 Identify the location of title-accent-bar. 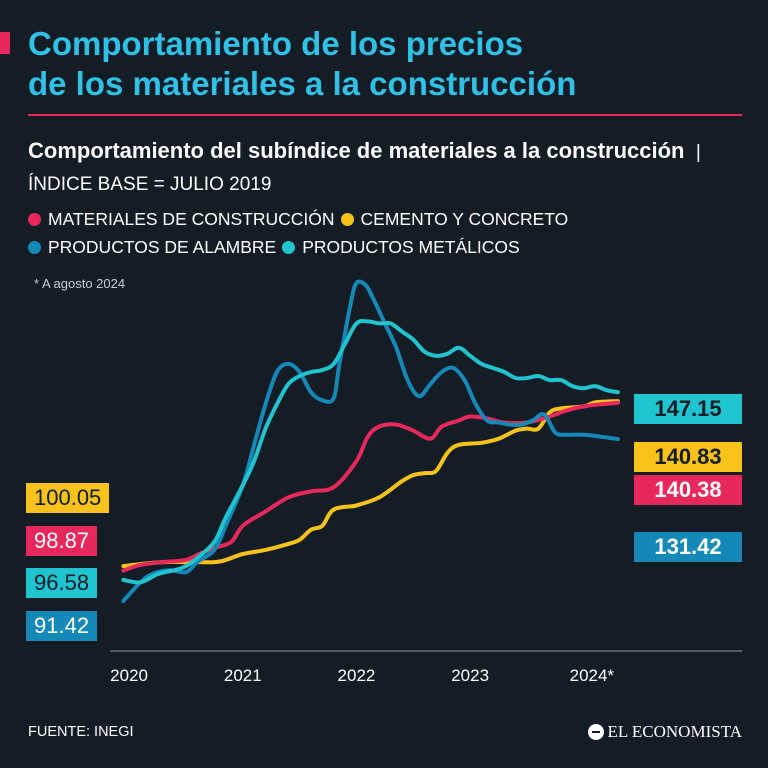
(5, 43).